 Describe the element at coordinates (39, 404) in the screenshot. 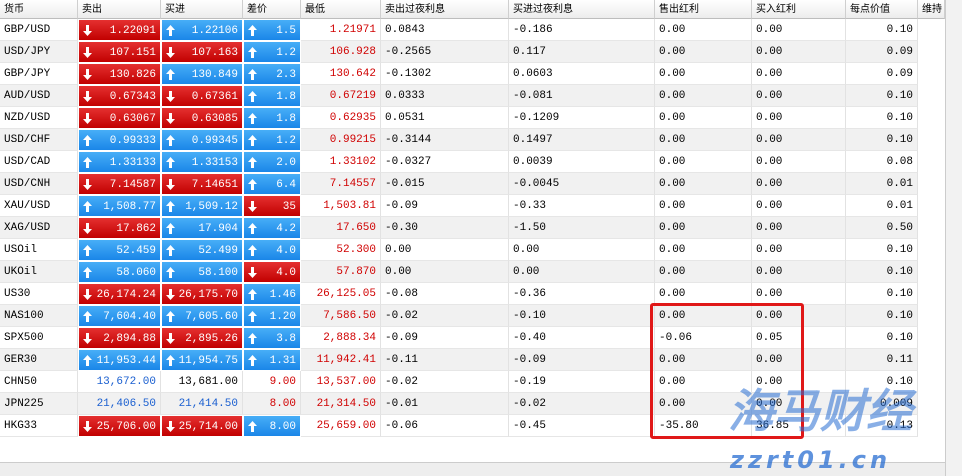

I see `symbol-cell: JPN225` at that location.